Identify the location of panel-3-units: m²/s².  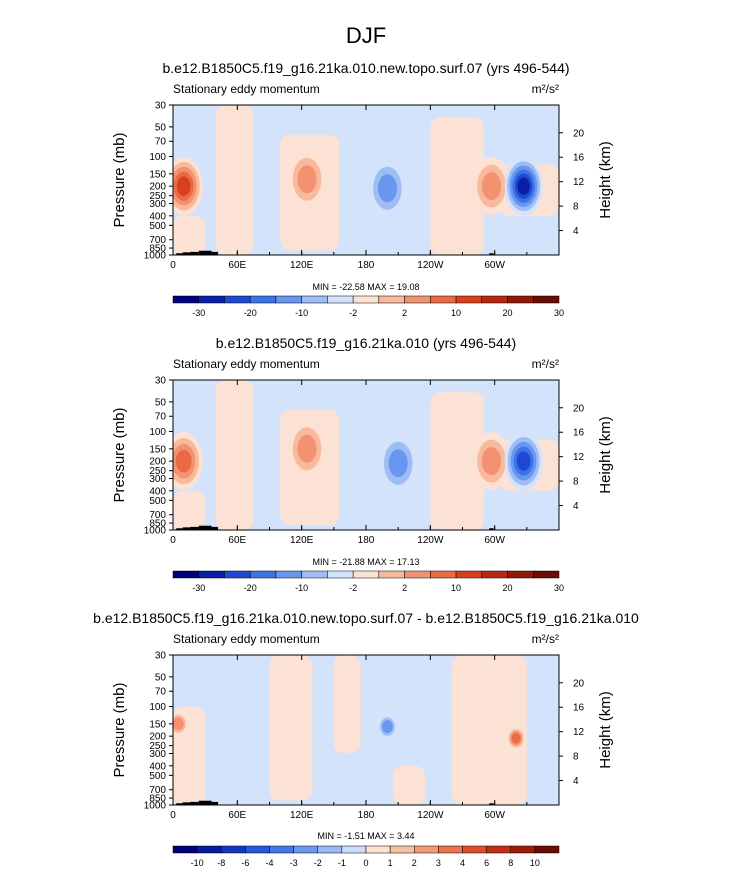
(545, 639).